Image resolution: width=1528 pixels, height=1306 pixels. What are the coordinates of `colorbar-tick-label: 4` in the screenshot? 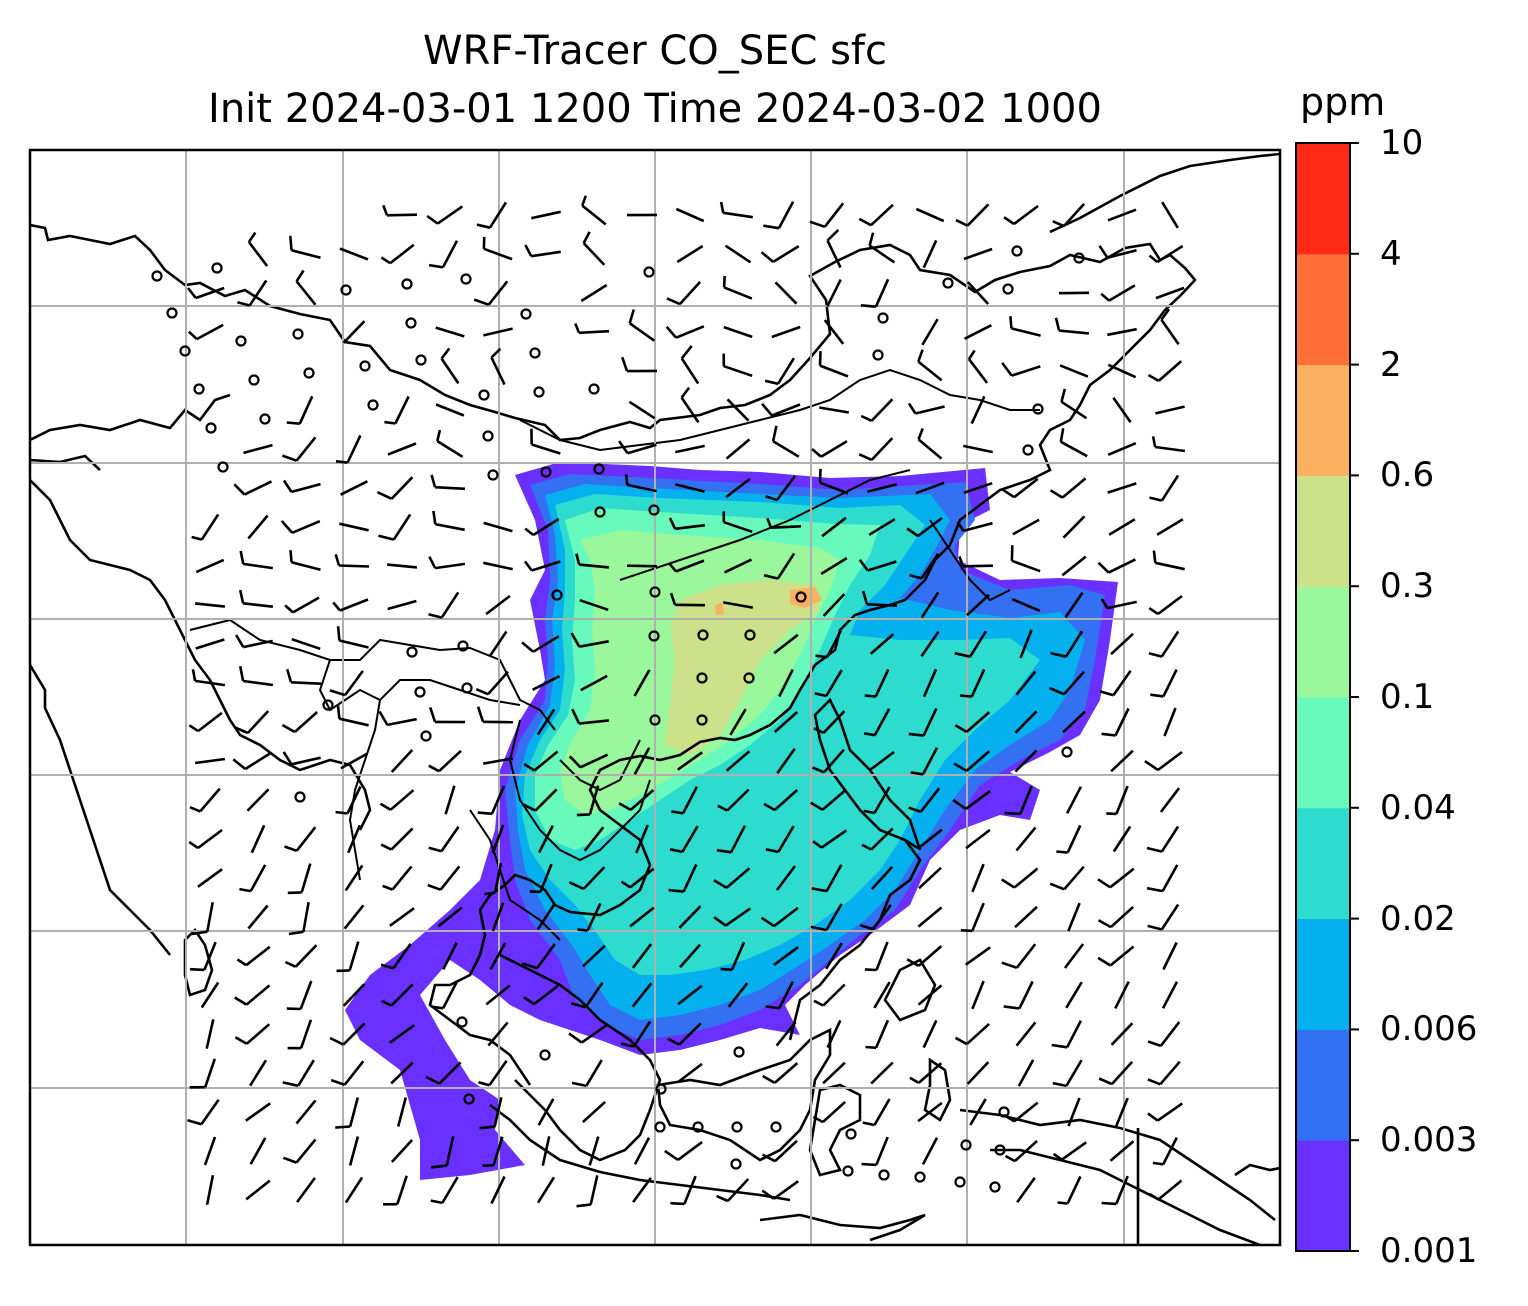 It's located at (1391, 253).